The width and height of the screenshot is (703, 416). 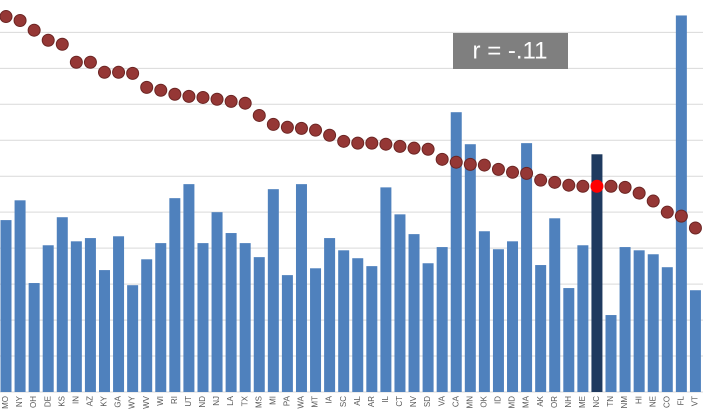 What do you see at coordinates (315, 402) in the screenshot?
I see `x-tick-label: MT` at bounding box center [315, 402].